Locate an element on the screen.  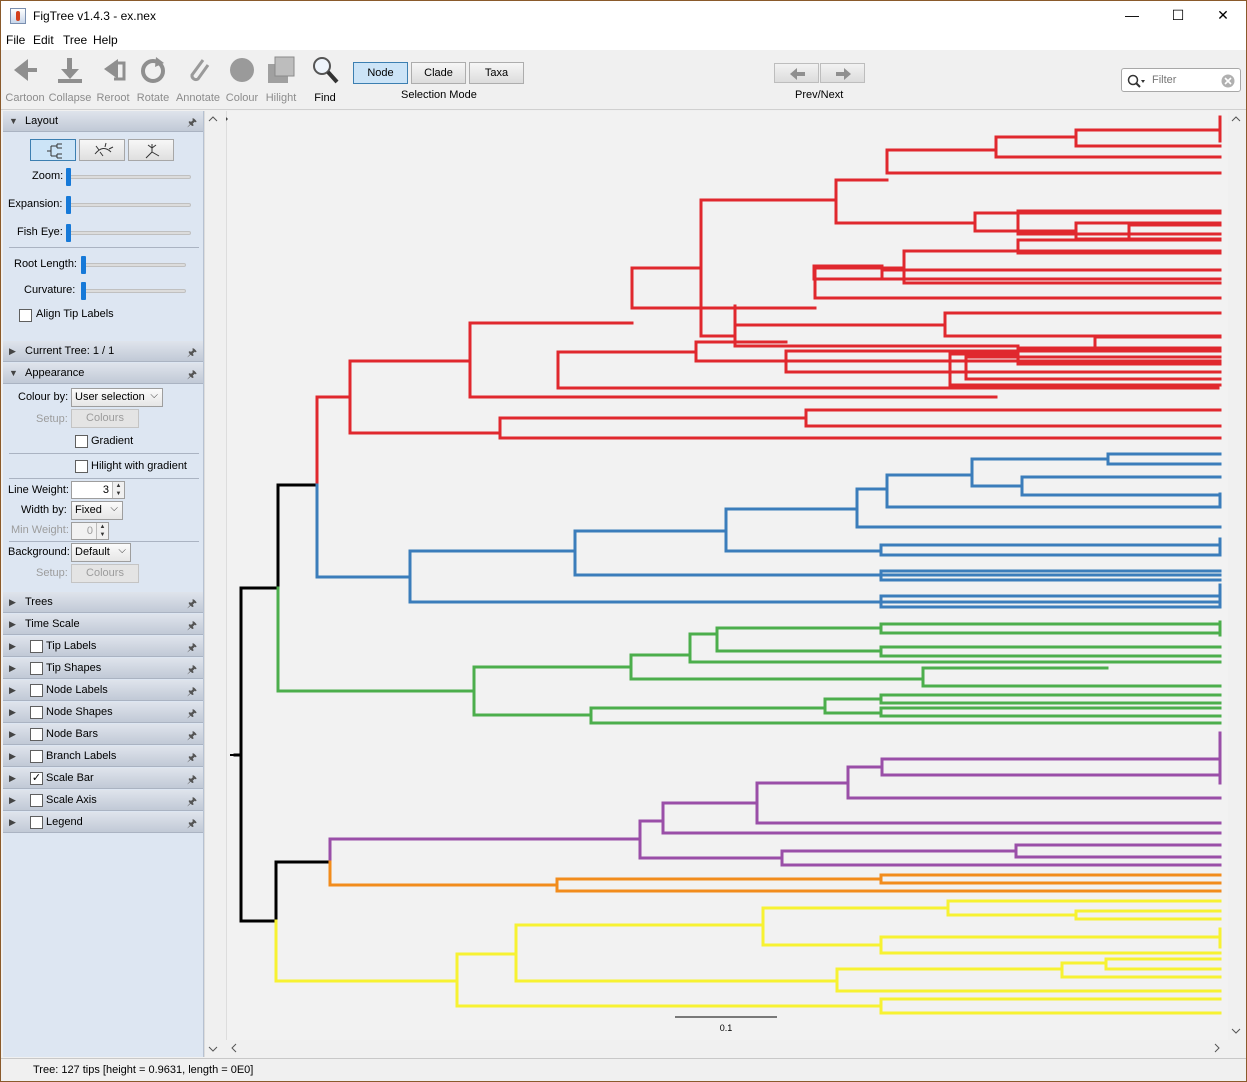
panel-scrollbar is located at coordinates (212, 584).